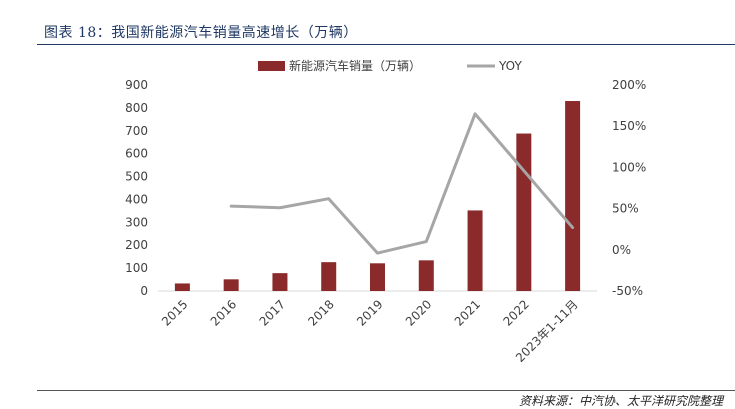  What do you see at coordinates (201, 33) in the screenshot?
I see `figure-title: 图表 18：我国新能源汽车销量高速增长（万辆）` at bounding box center [201, 33].